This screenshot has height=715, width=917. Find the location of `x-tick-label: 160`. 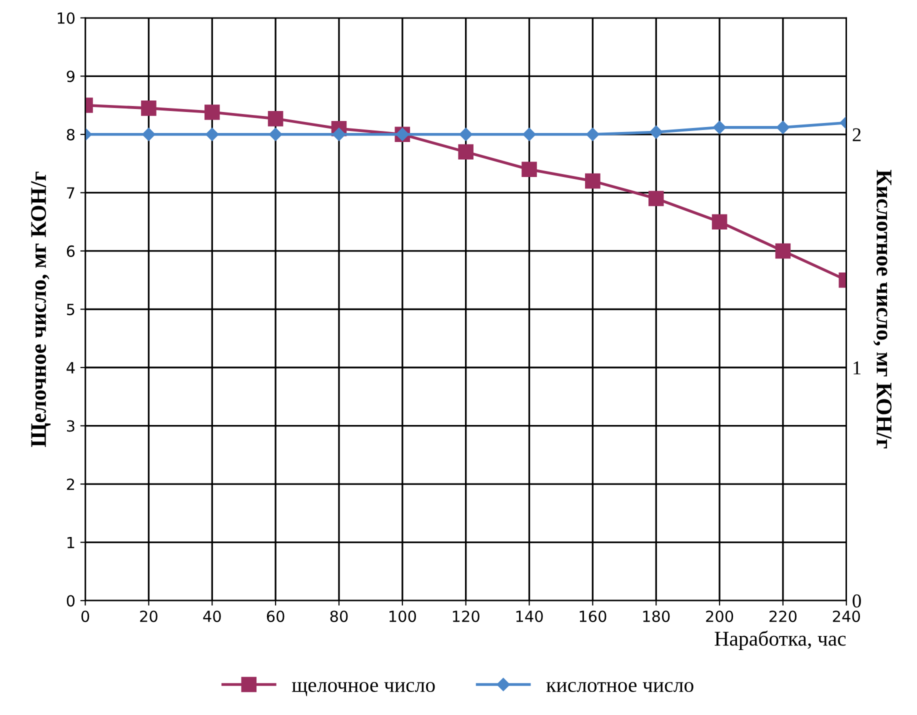

x-tick-label: 160 is located at coordinates (593, 616).